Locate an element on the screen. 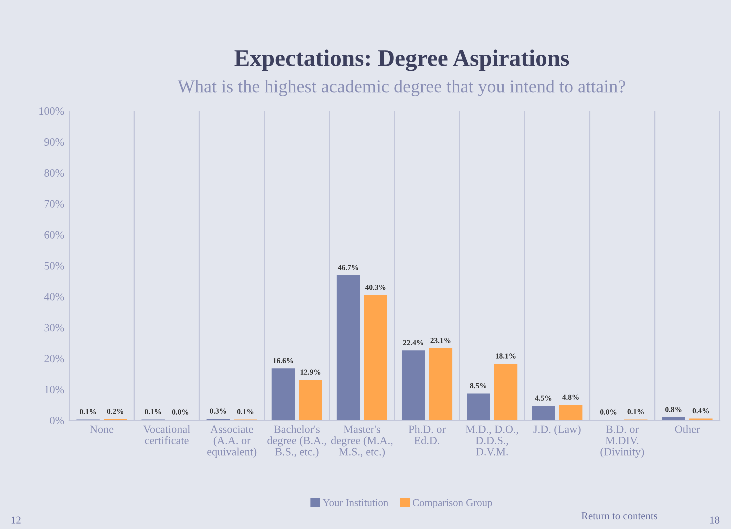 The height and width of the screenshot is (529, 731). y-tick-label: 30% is located at coordinates (54, 328).